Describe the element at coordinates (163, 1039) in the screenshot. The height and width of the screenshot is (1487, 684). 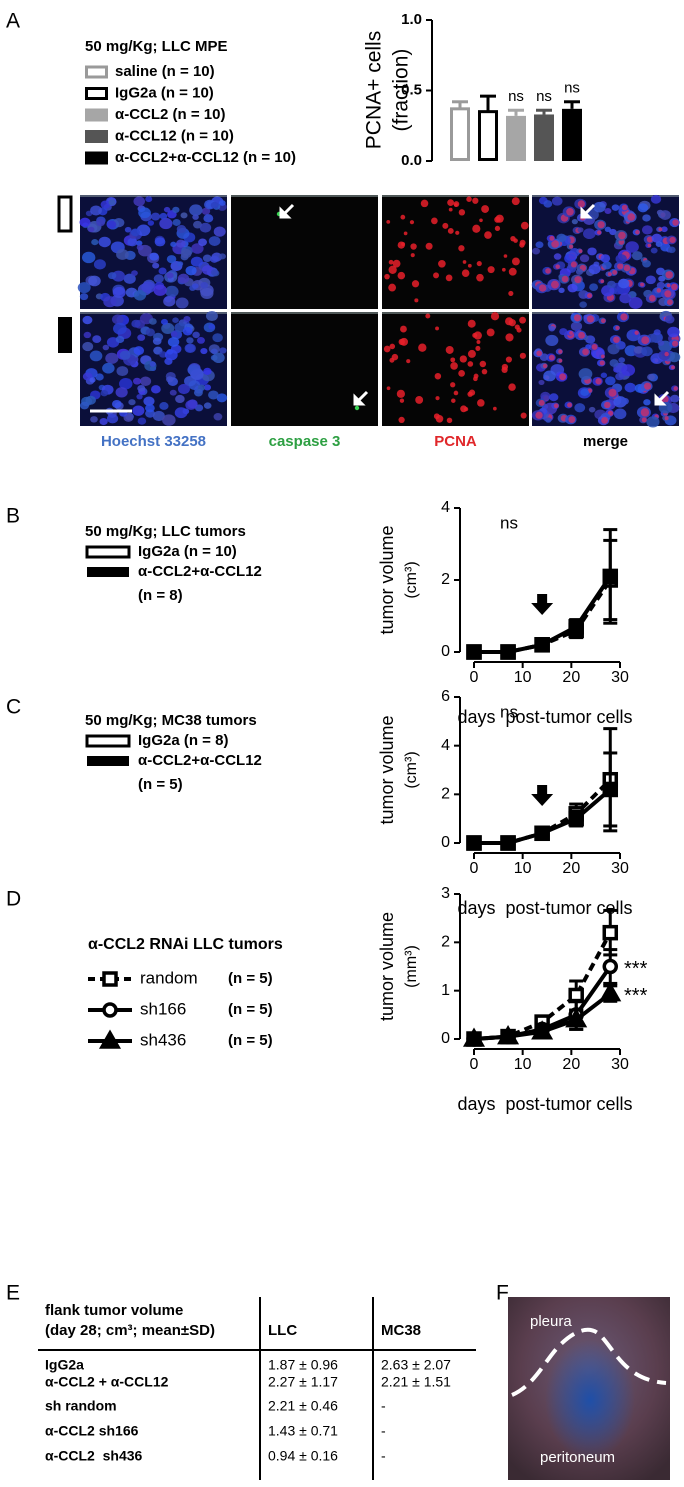
I see `legend-label: sh436` at that location.